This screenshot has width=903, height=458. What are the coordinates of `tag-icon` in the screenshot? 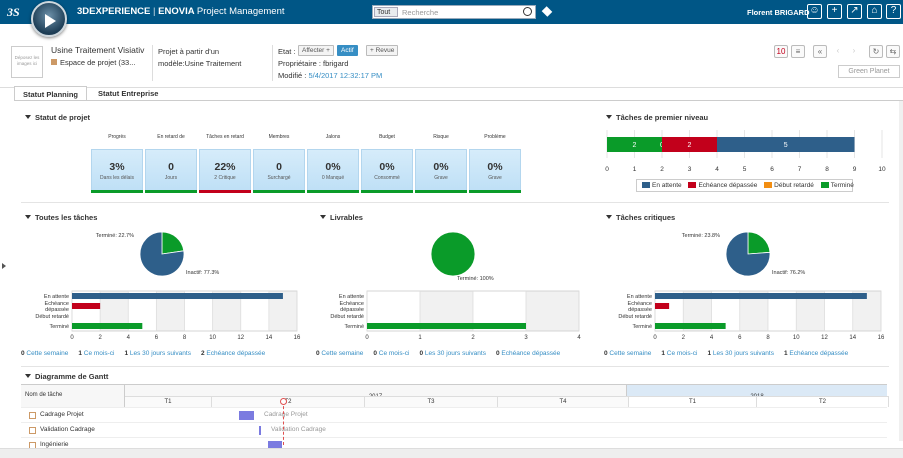 It's located at (547, 11).